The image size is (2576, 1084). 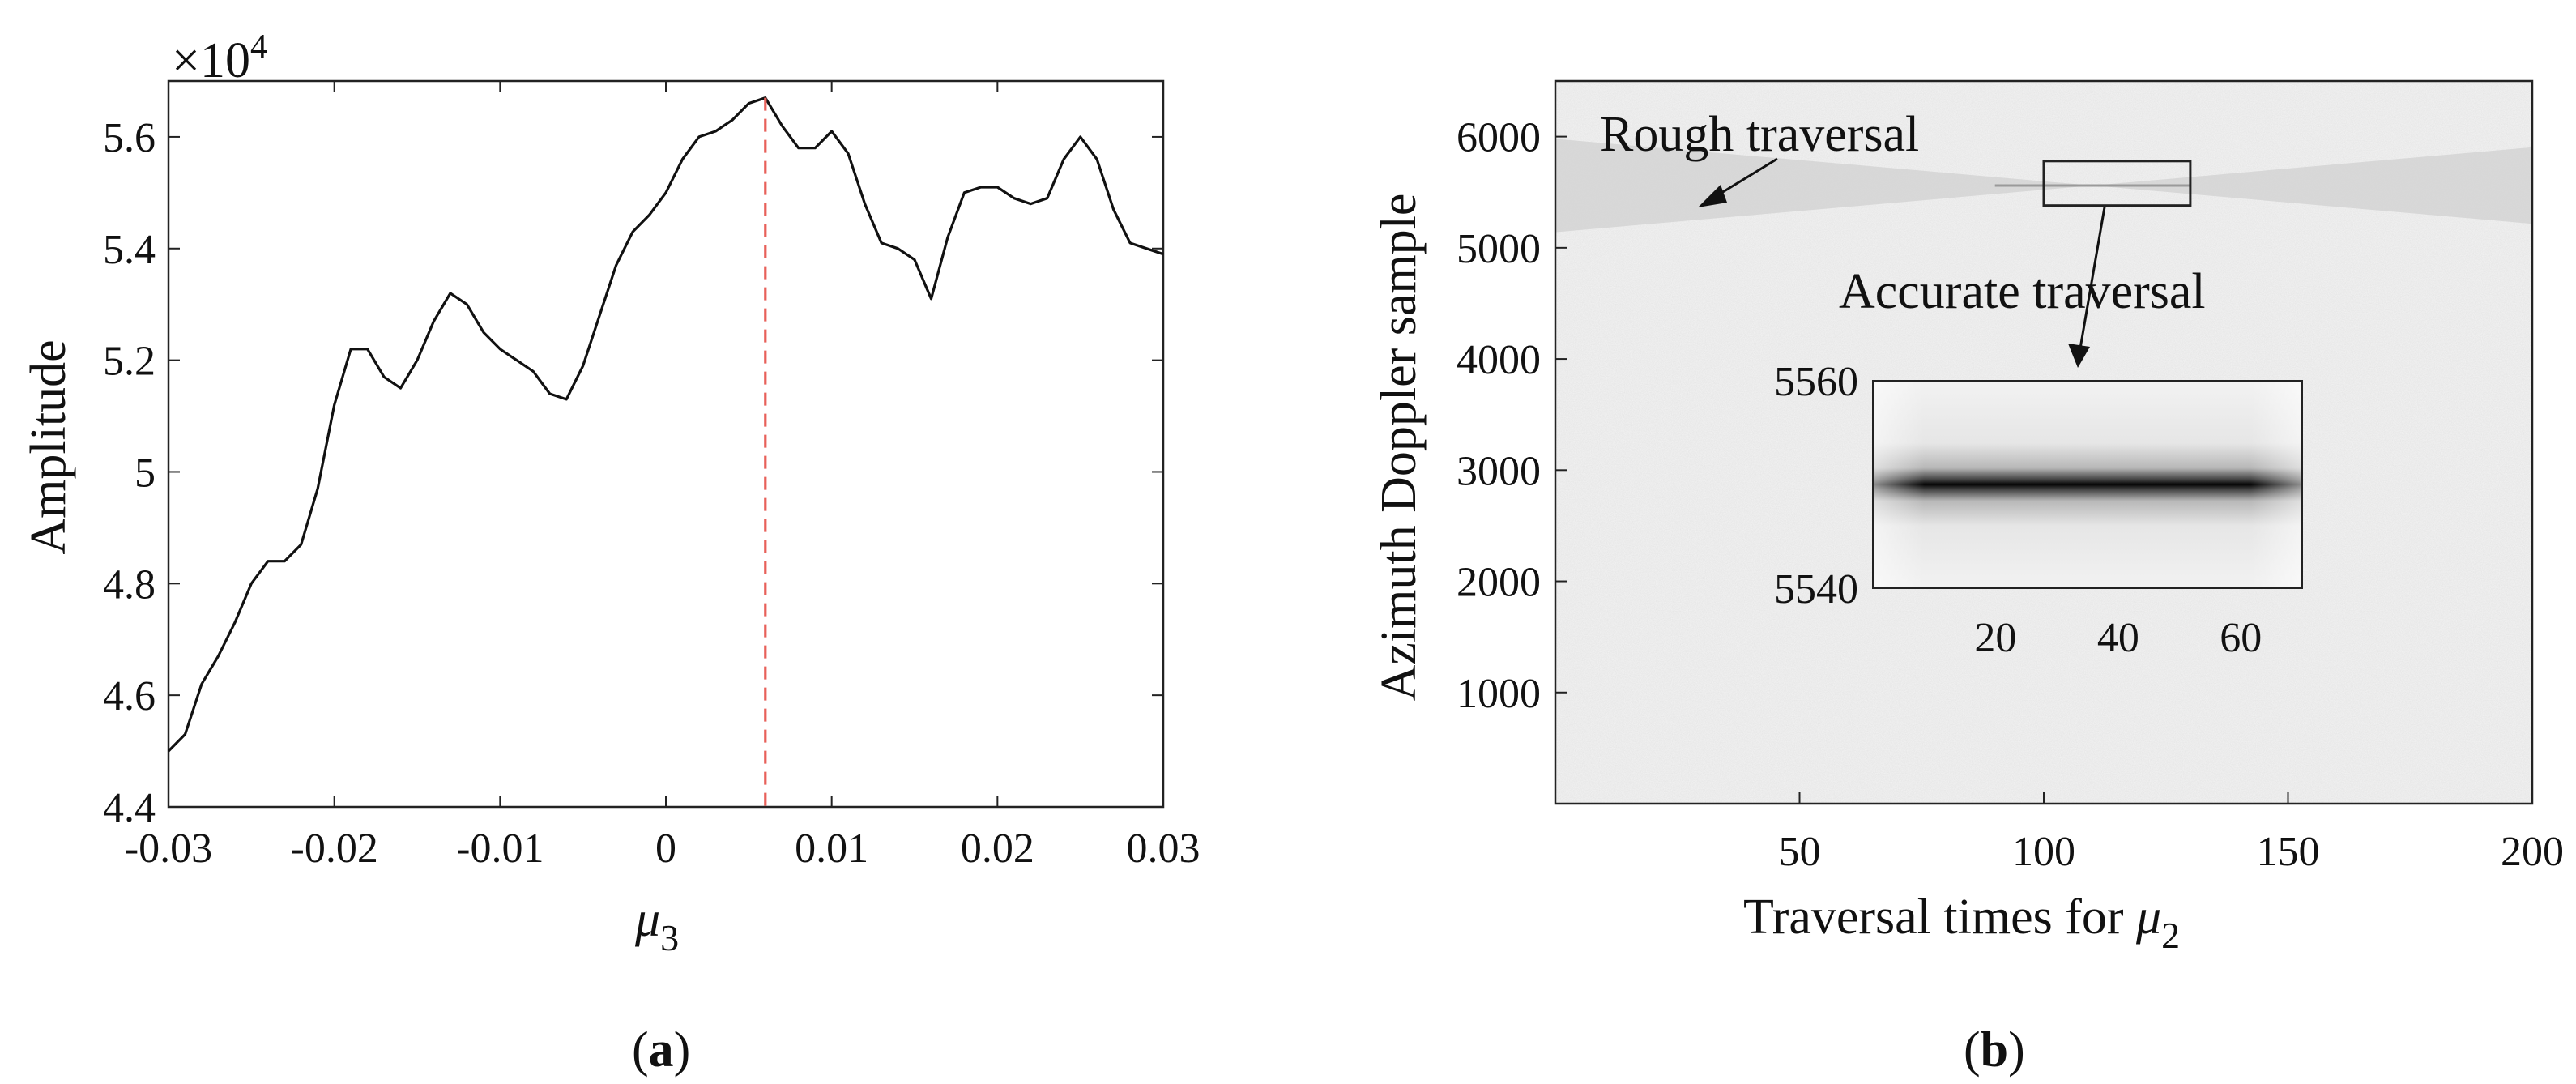 I want to click on inset-xtick-label: 40, so click(x=2118, y=638).